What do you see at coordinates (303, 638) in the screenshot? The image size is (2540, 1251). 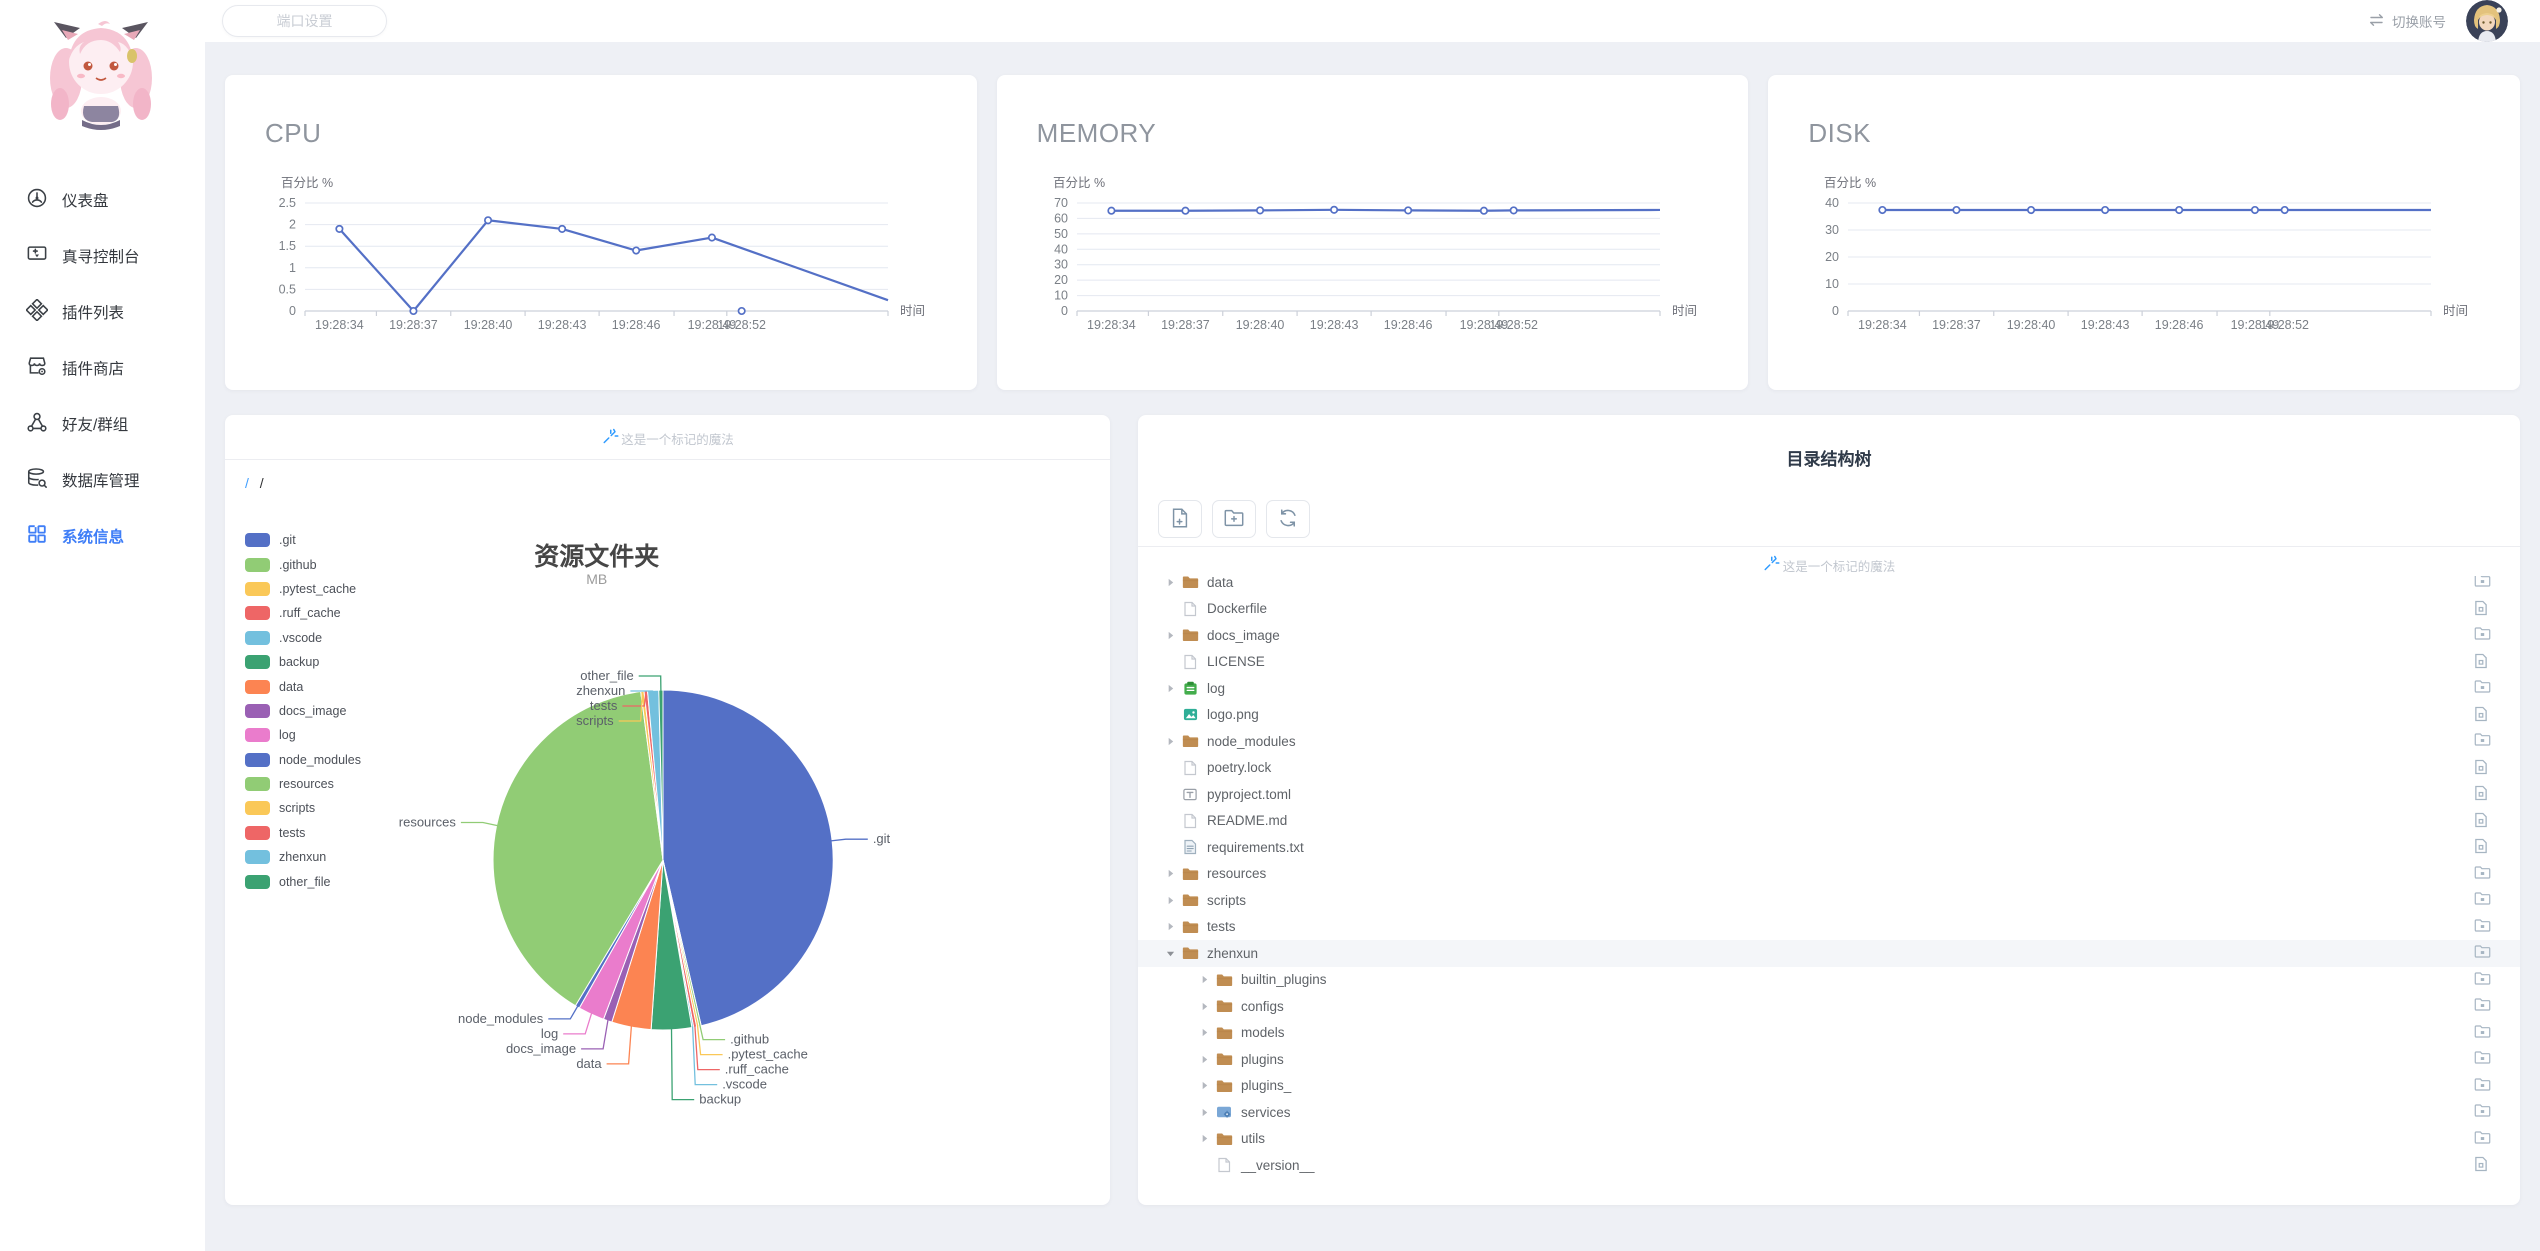 I see `legend-item-.vscode: .vscode` at bounding box center [303, 638].